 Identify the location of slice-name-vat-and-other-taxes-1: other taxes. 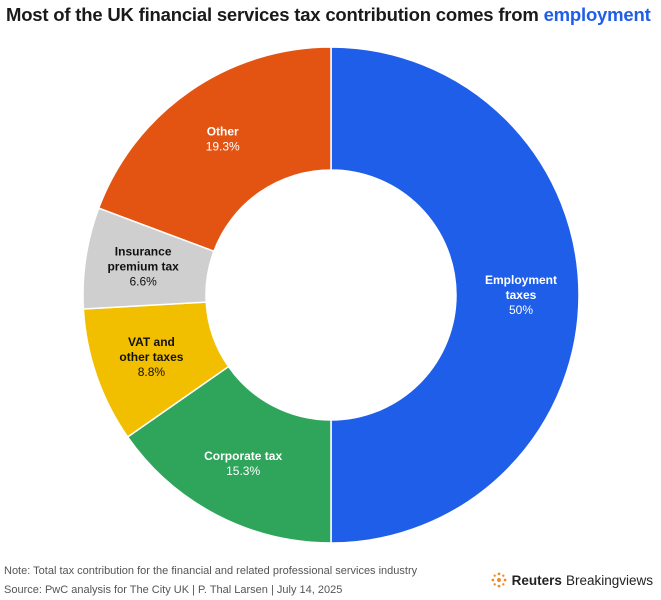
(151, 357).